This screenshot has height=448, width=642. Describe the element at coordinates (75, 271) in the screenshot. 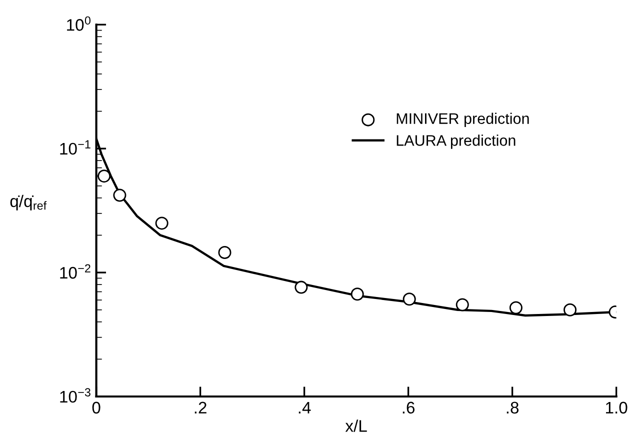

I see `y-tick-label: 10$^{−2}$` at that location.